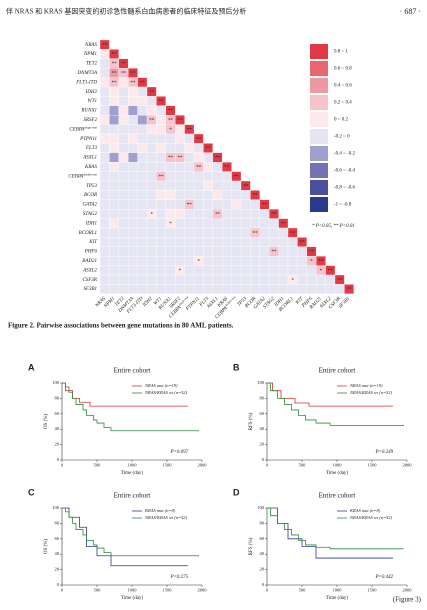 This screenshot has width=427, height=610. I want to click on figure-label: (Figure 3), so click(407, 600).